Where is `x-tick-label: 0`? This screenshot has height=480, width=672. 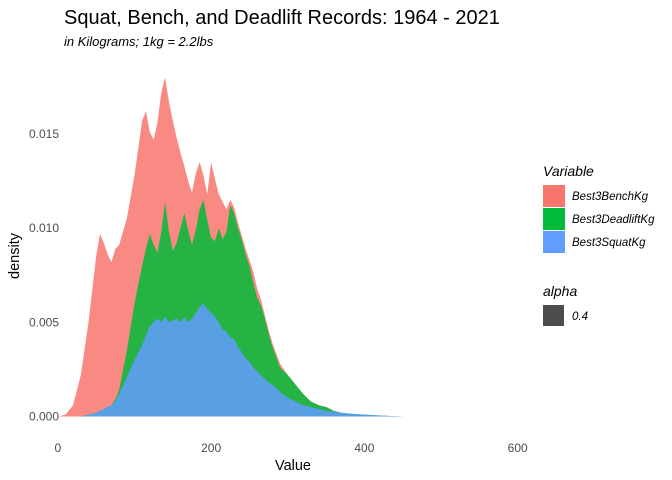
x-tick-label: 0 is located at coordinates (57, 448).